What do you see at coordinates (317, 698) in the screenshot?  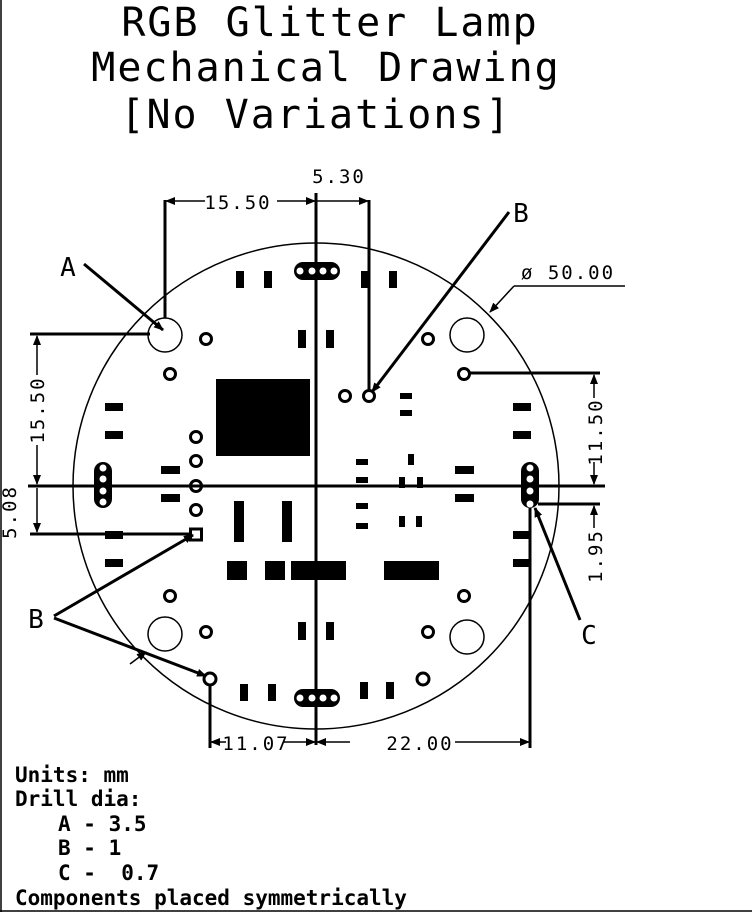 I see `led-bottom` at bounding box center [317, 698].